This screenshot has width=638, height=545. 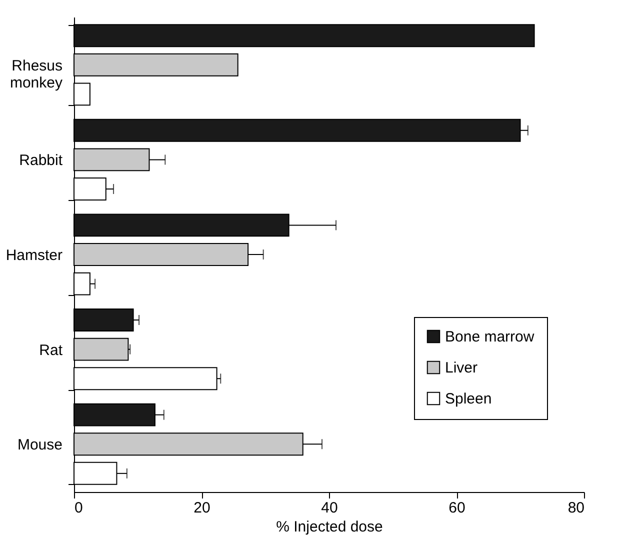 What do you see at coordinates (457, 508) in the screenshot?
I see `x-tick-label: 60` at bounding box center [457, 508].